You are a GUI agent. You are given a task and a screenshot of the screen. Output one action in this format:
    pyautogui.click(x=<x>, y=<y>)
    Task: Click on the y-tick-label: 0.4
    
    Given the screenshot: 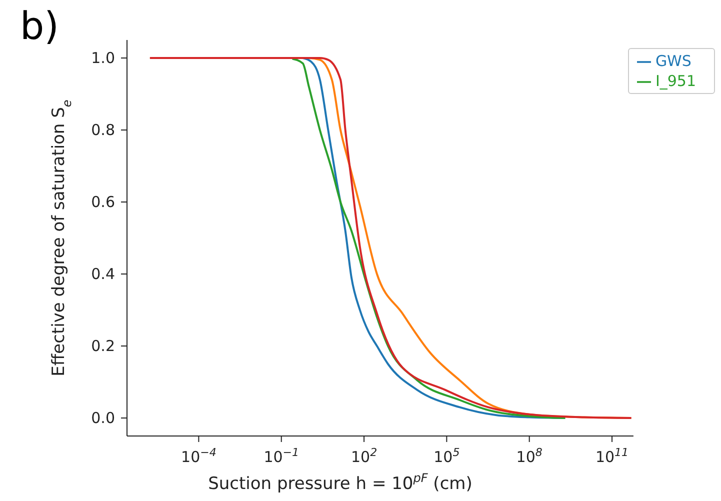 What is the action you would take?
    pyautogui.click(x=103, y=274)
    